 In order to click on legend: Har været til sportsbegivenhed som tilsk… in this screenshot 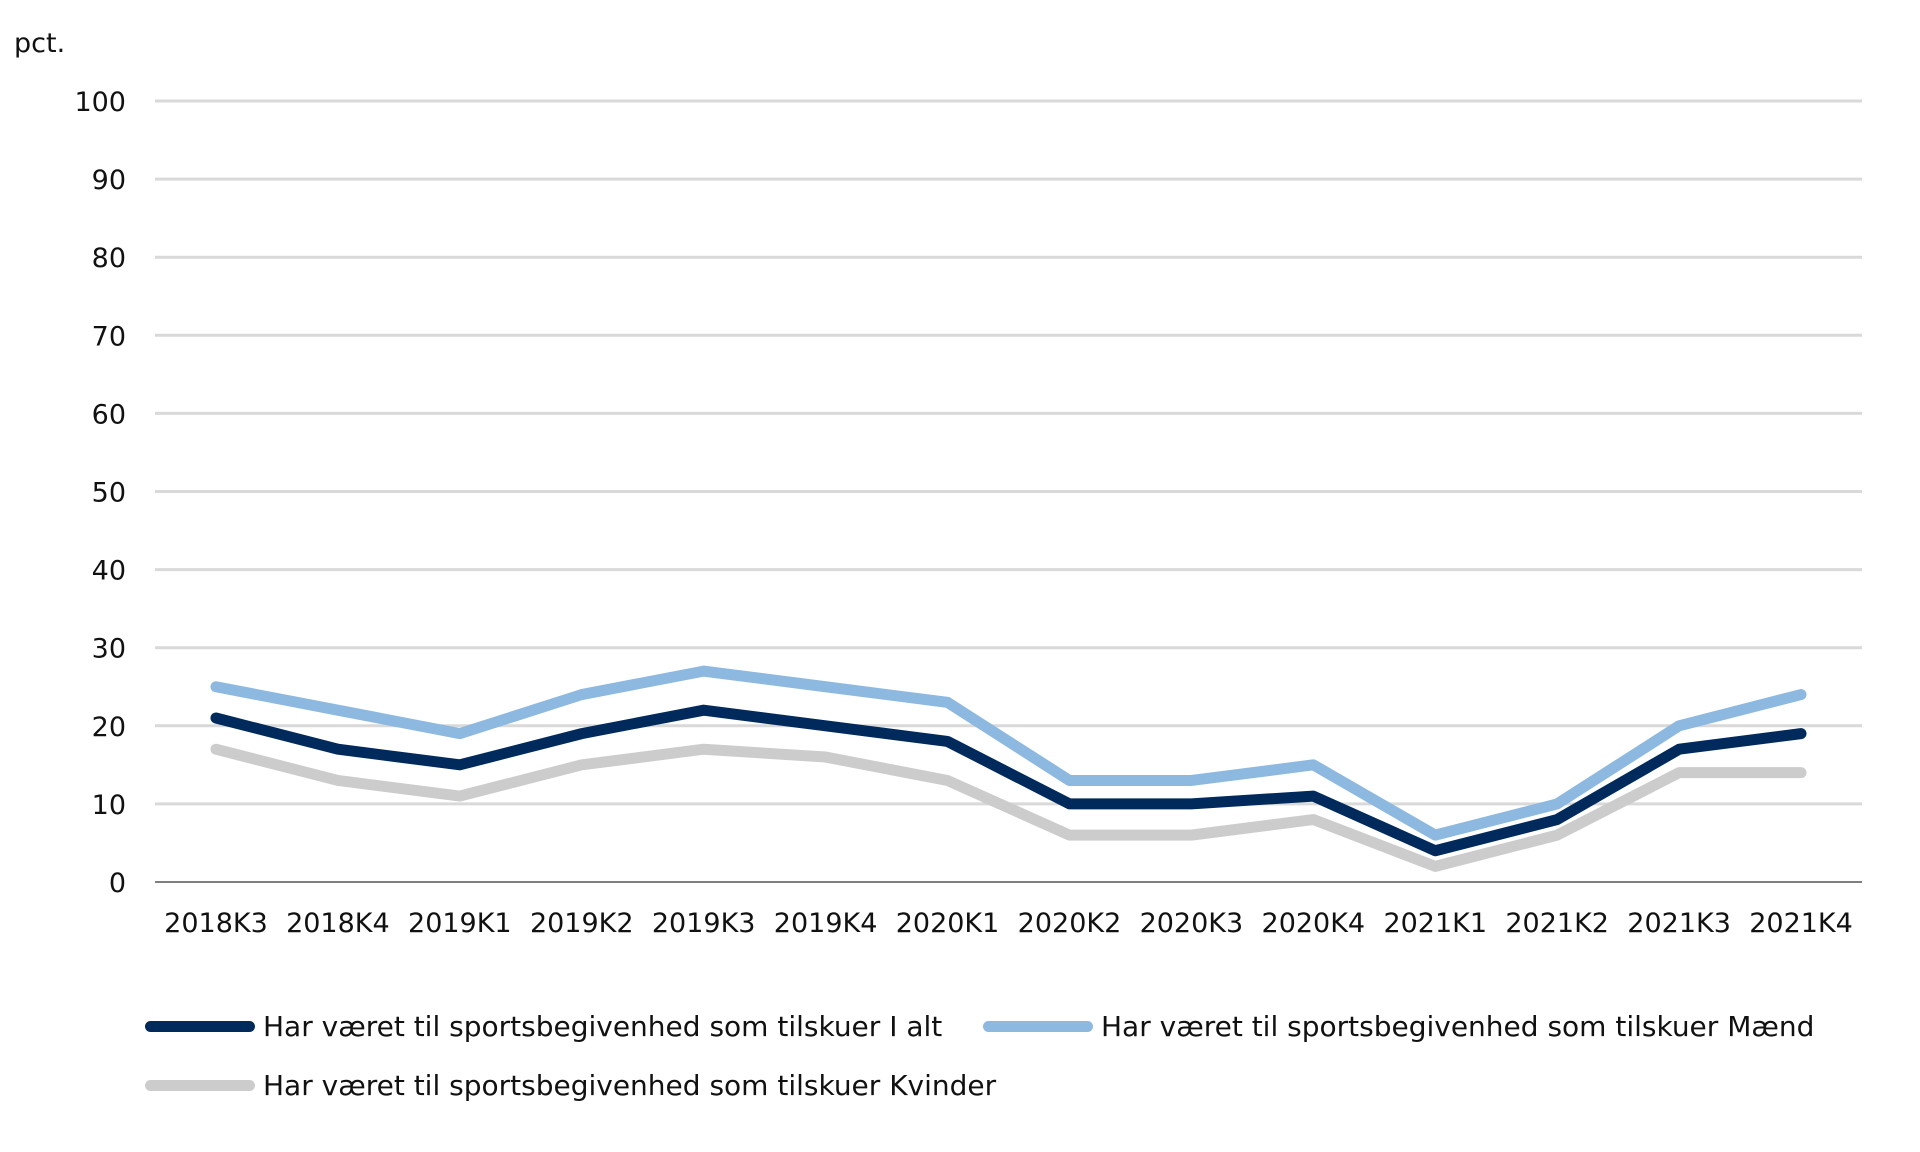, I will do `click(1015, 1056)`.